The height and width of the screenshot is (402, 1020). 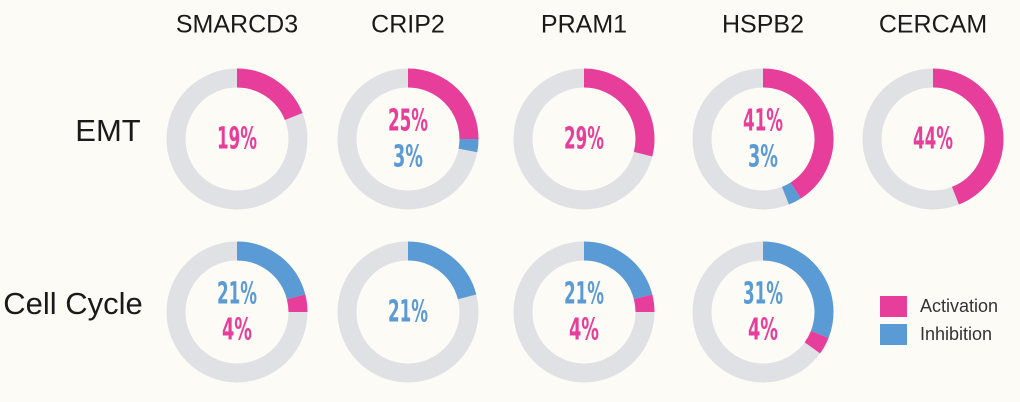 What do you see at coordinates (408, 25) in the screenshot?
I see `gene-label-crip2: CRIP2` at bounding box center [408, 25].